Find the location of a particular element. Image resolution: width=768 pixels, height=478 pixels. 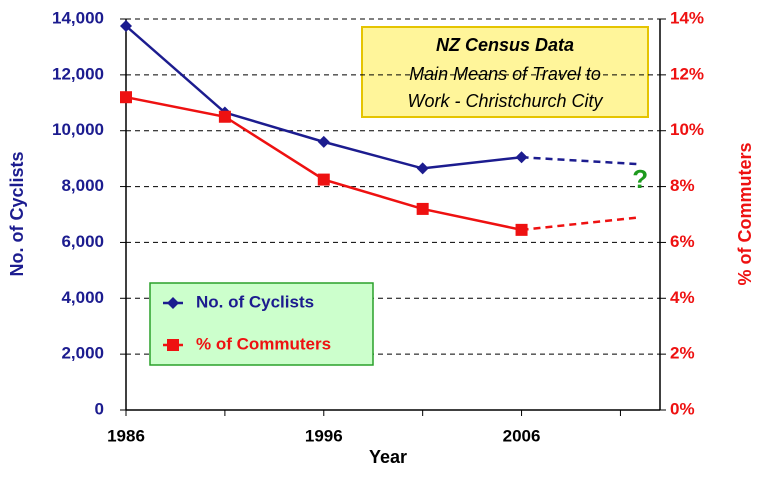

y2-tick-label: 10% is located at coordinates (687, 129).